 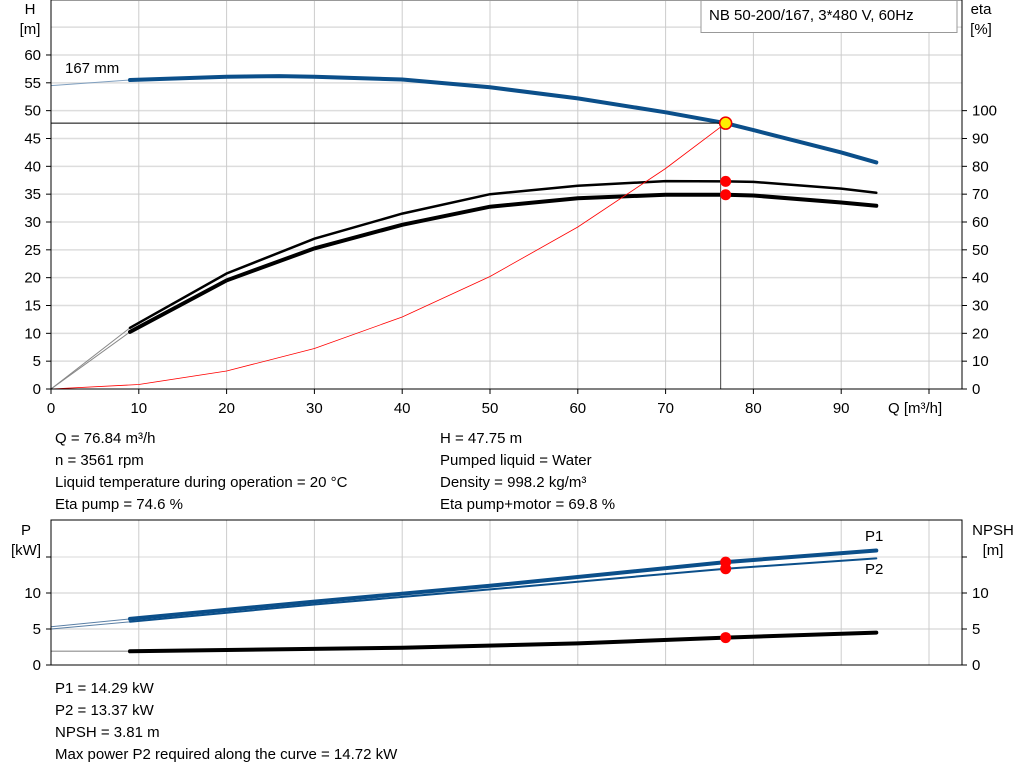 What do you see at coordinates (841, 408) in the screenshot?
I see `q-tick-label: 90` at bounding box center [841, 408].